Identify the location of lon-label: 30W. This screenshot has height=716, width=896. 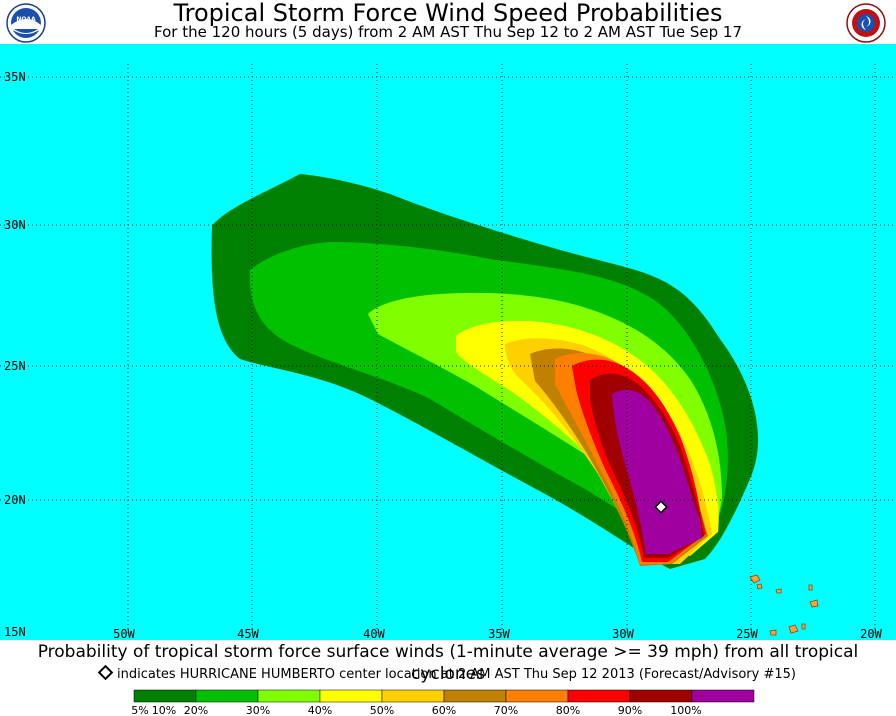
(623, 633).